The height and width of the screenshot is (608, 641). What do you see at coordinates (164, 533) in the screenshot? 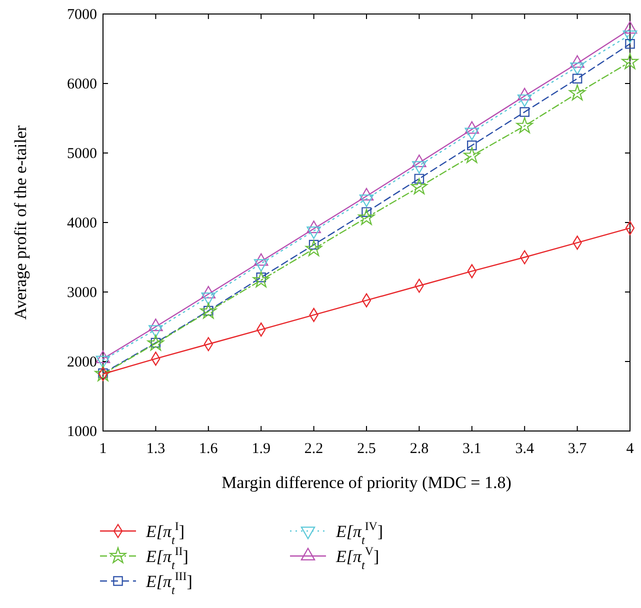
I see `legend-label: E[π$_{t}$$^{I}$]` at bounding box center [164, 533].